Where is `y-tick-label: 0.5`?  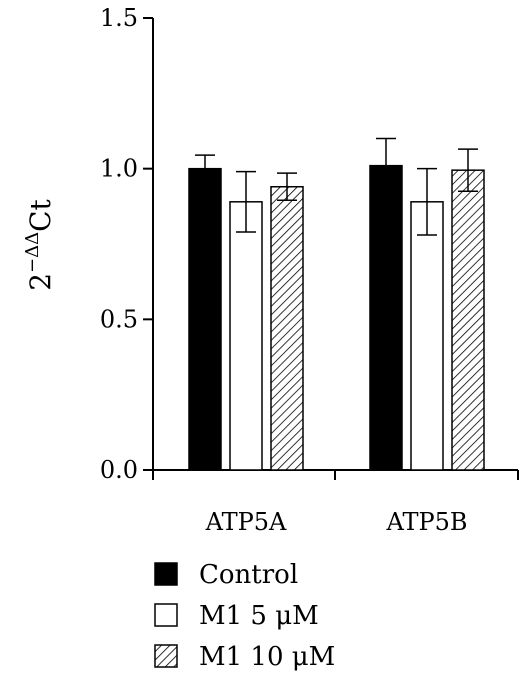 y-tick-label: 0.5 is located at coordinates (119, 319).